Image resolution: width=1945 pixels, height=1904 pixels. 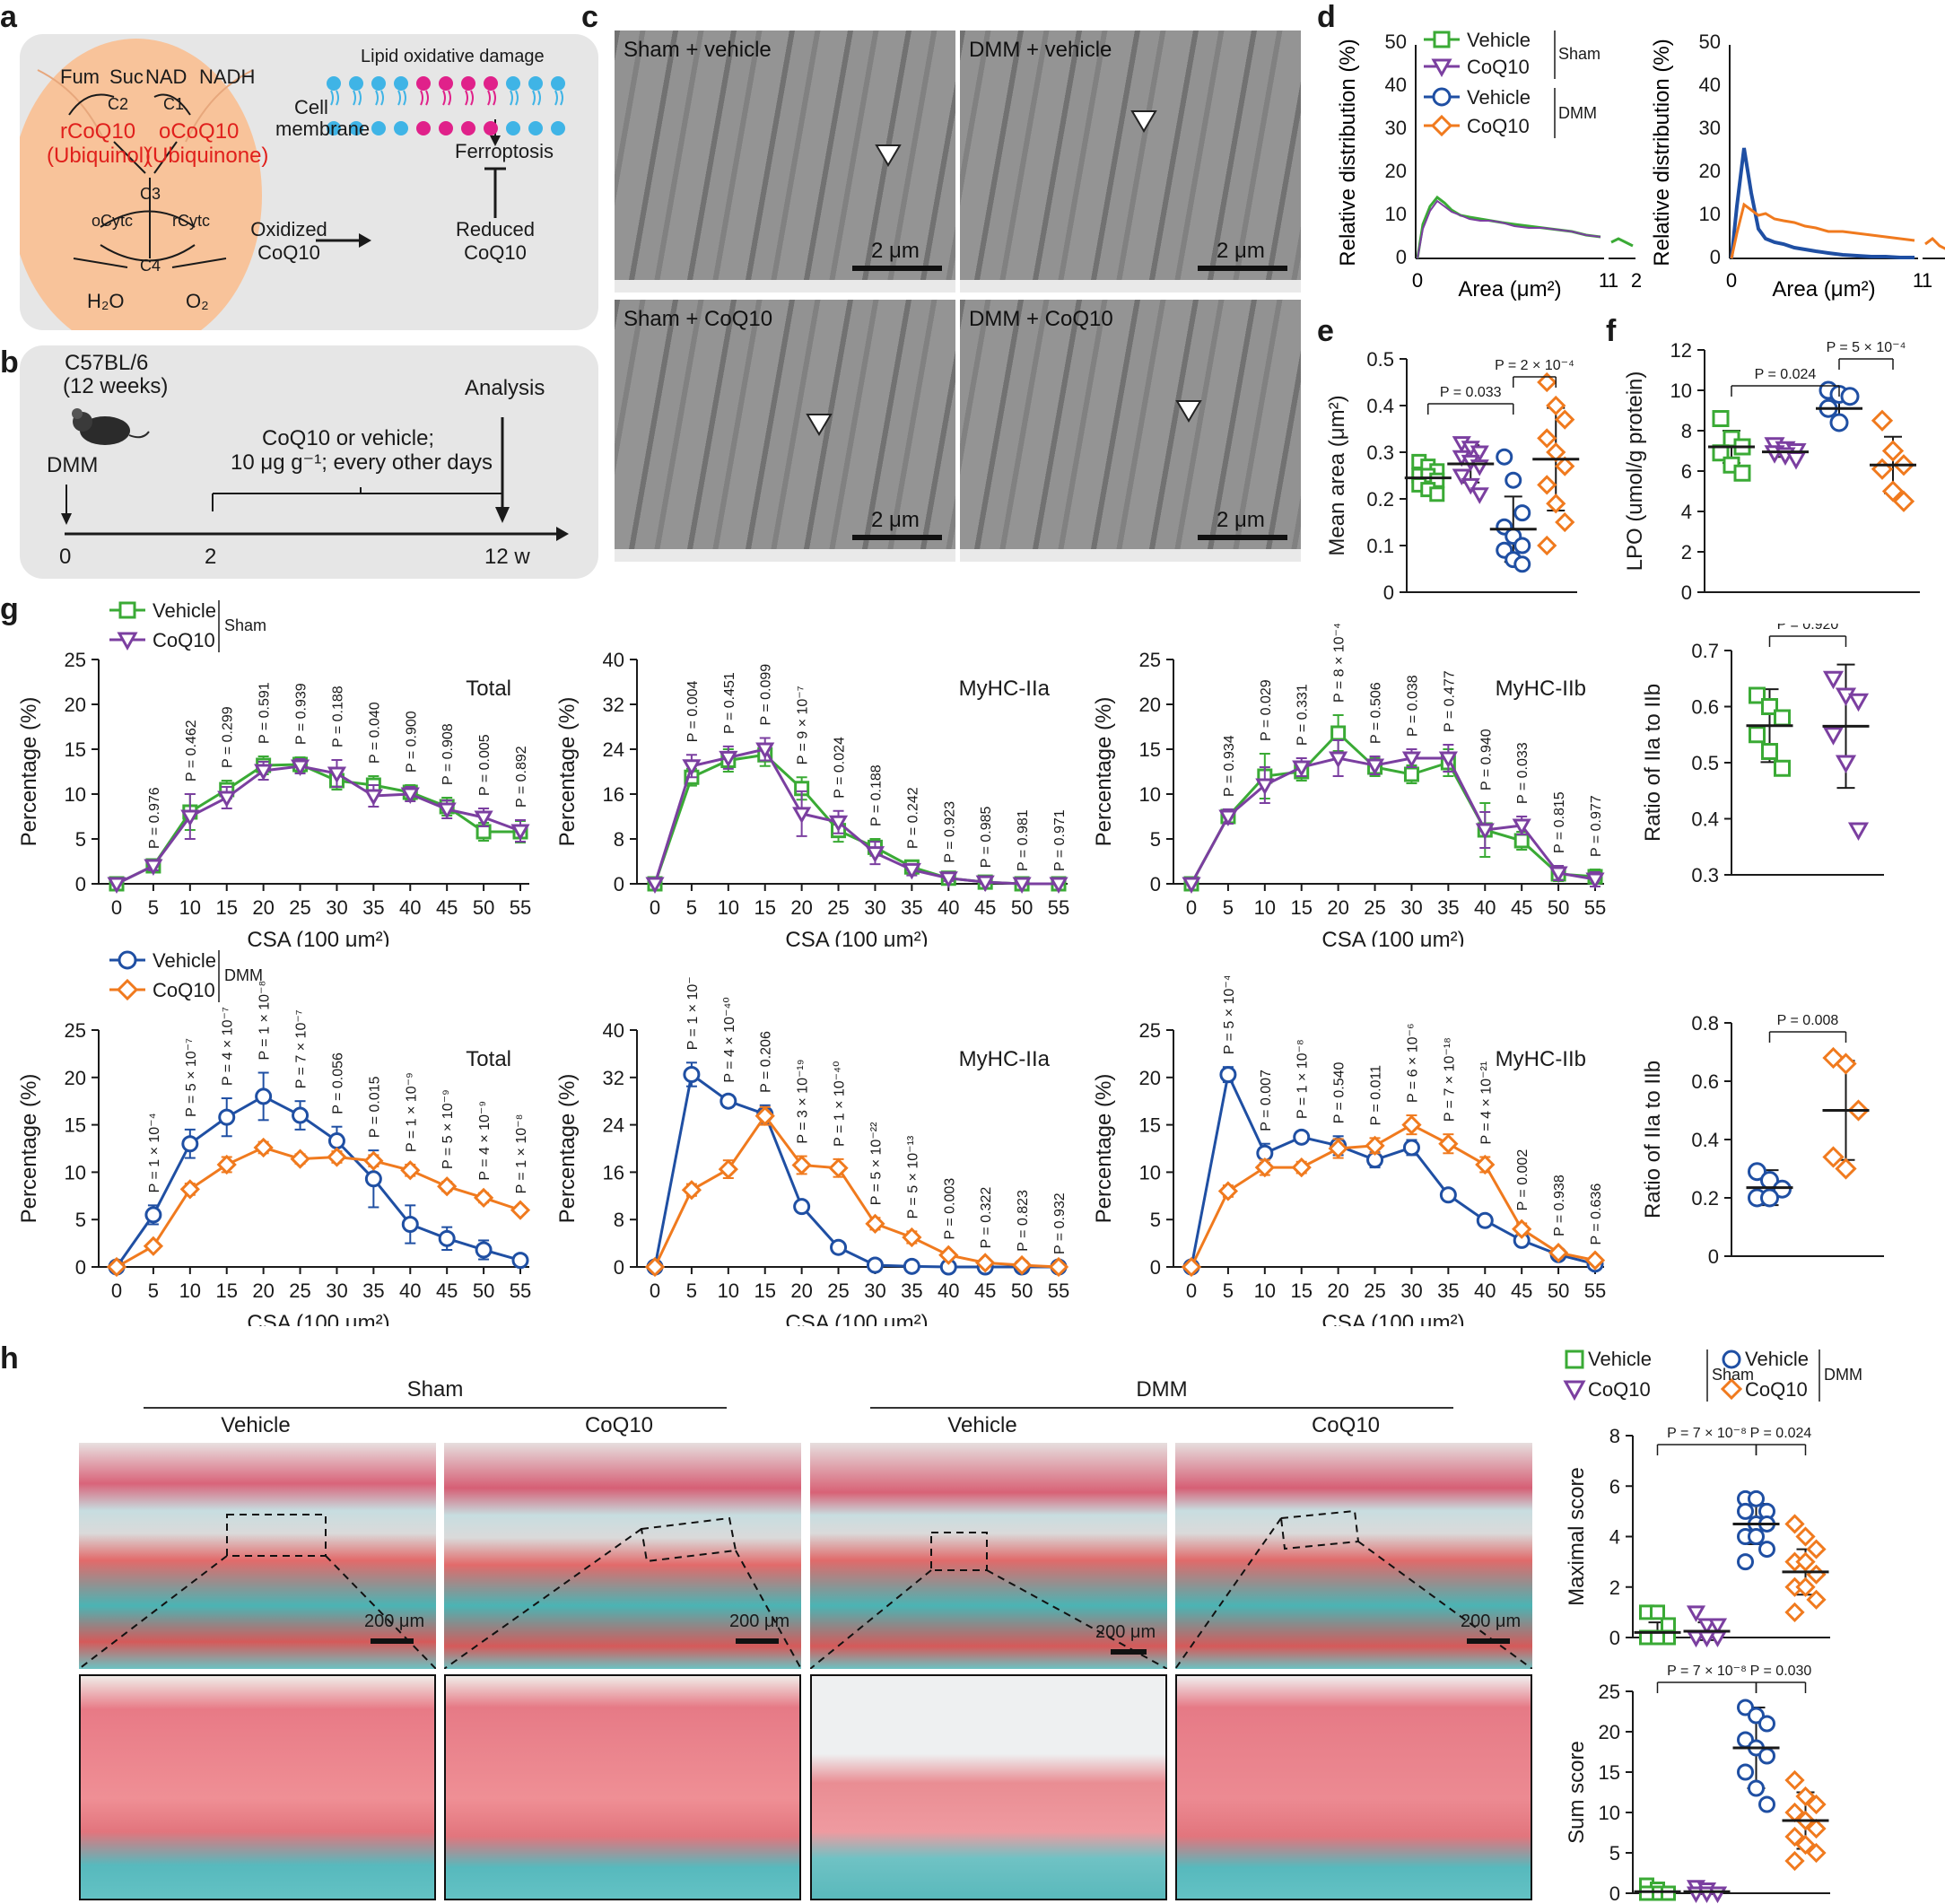 I want to click on y-tick-label: 2, so click(x=1615, y=1587).